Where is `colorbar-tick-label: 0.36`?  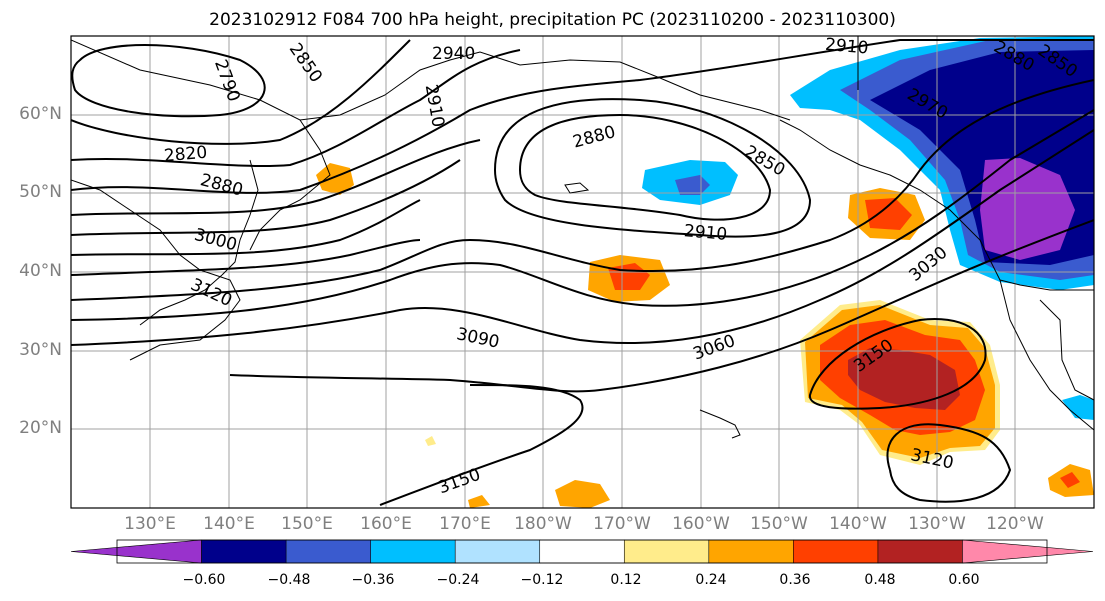
colorbar-tick-label: 0.36 is located at coordinates (795, 580).